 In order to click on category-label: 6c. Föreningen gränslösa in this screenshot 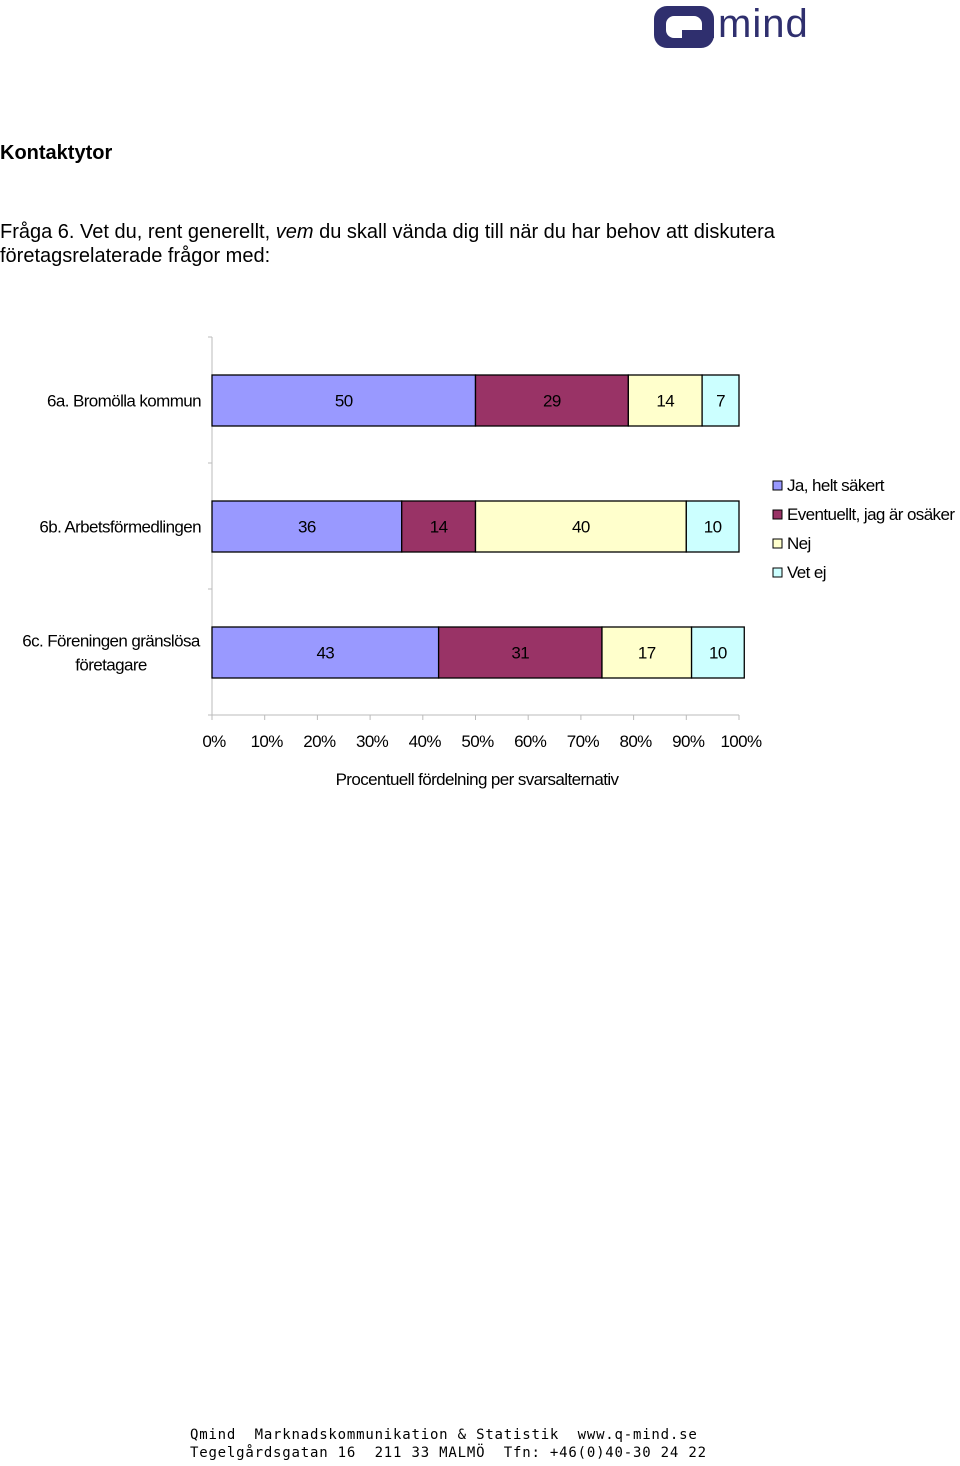, I will do `click(111, 641)`.